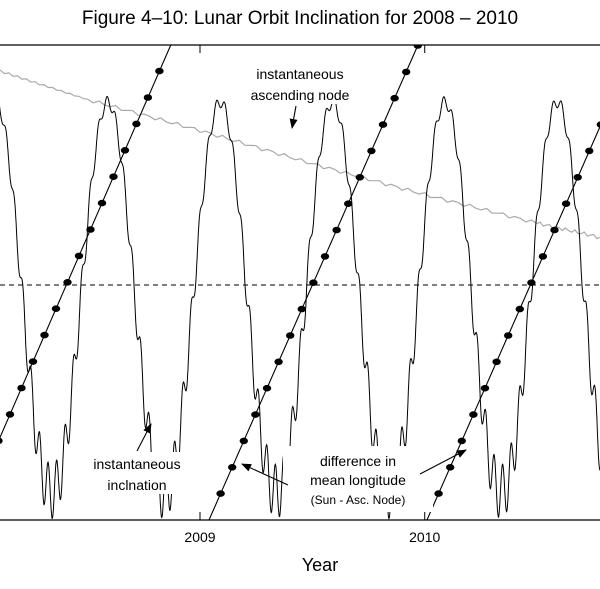 The width and height of the screenshot is (600, 589). I want to click on arrow-ascending-node, so click(293, 117).